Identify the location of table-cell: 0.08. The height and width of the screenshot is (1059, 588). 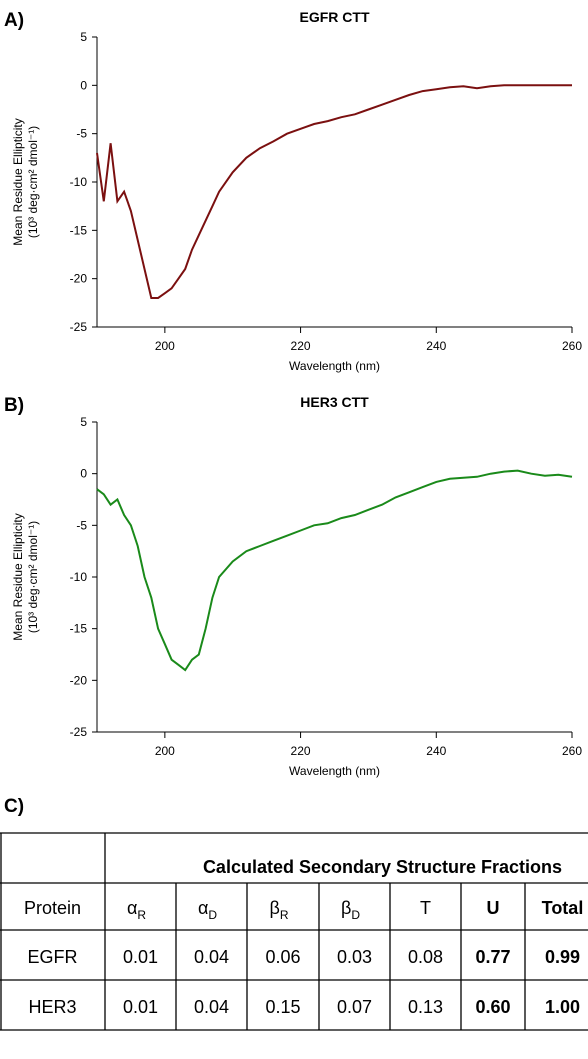
(425, 957).